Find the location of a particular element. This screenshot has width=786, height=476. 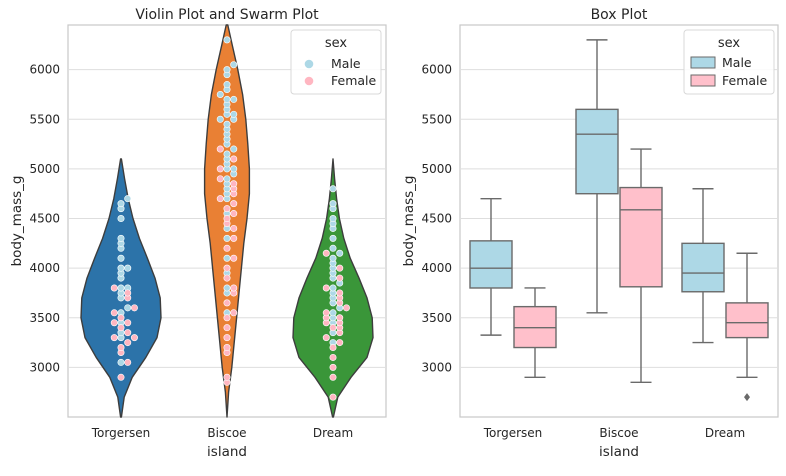

violin-legend-female-marker is located at coordinates (309, 81).